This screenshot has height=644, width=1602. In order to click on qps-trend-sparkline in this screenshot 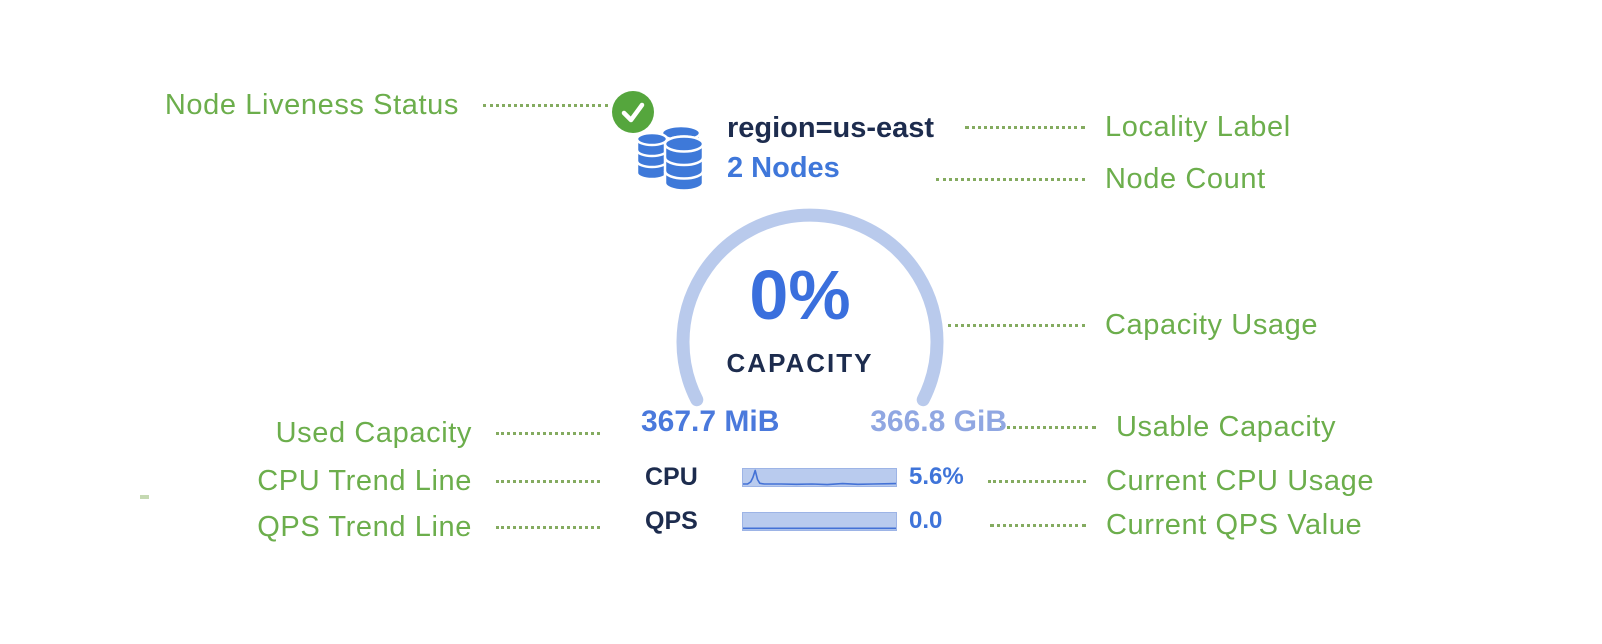, I will do `click(819, 521)`.